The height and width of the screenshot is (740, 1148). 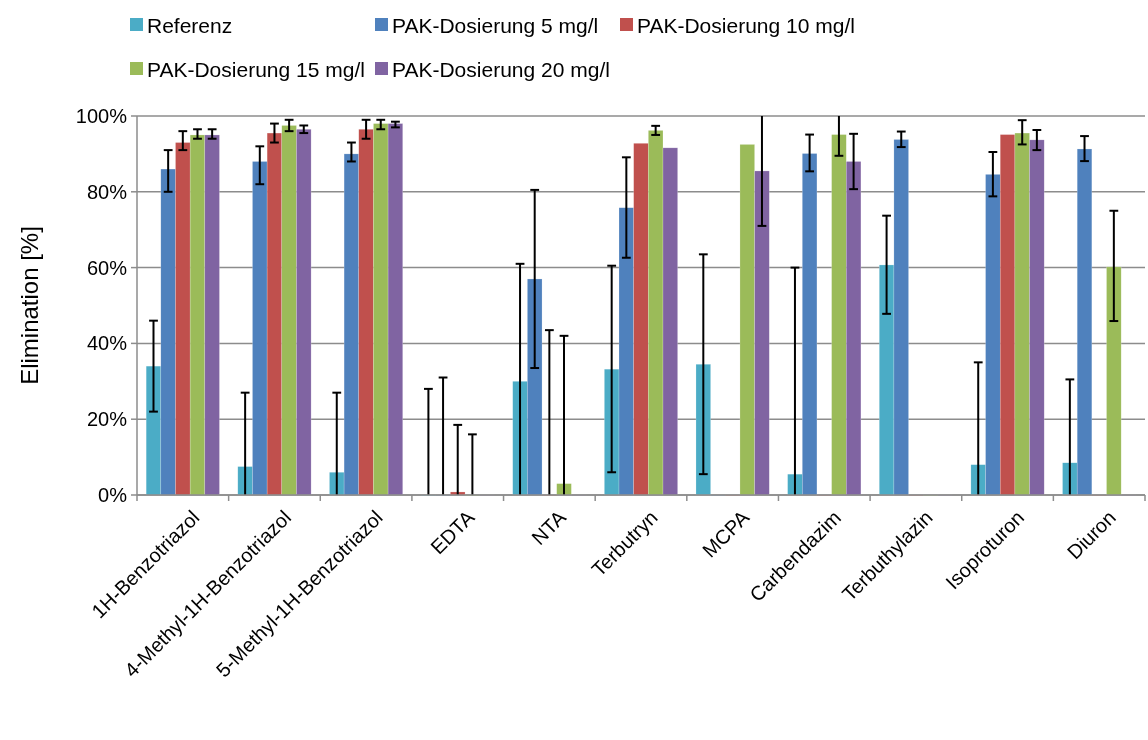 What do you see at coordinates (107, 343) in the screenshot?
I see `y-tick-label: 40%` at bounding box center [107, 343].